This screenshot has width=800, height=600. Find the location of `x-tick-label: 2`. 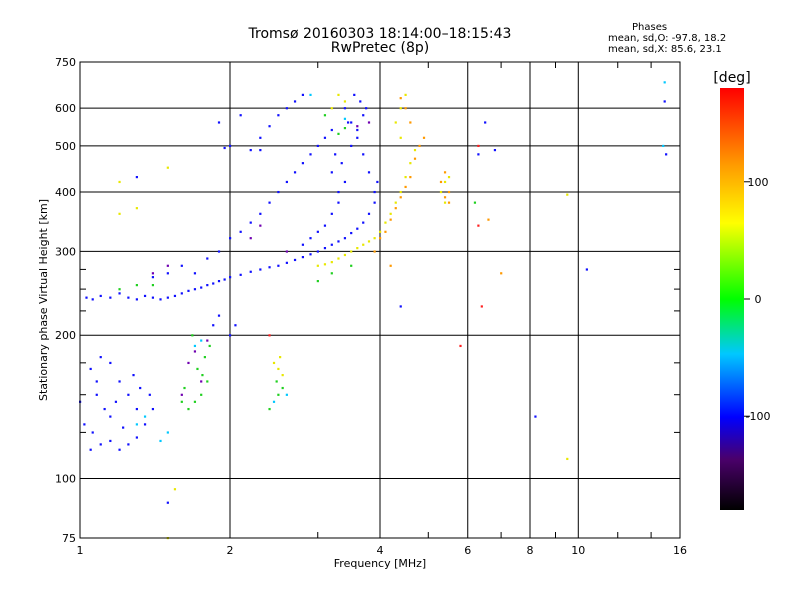

x-tick-label: 2 is located at coordinates (230, 550).